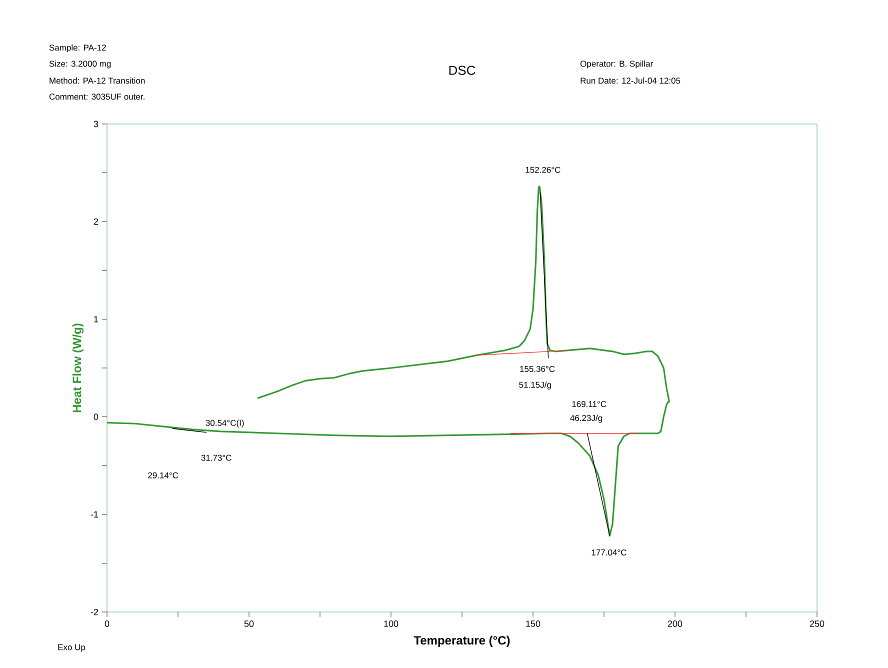  Describe the element at coordinates (462, 70) in the screenshot. I see `chart-title: DSC` at that location.